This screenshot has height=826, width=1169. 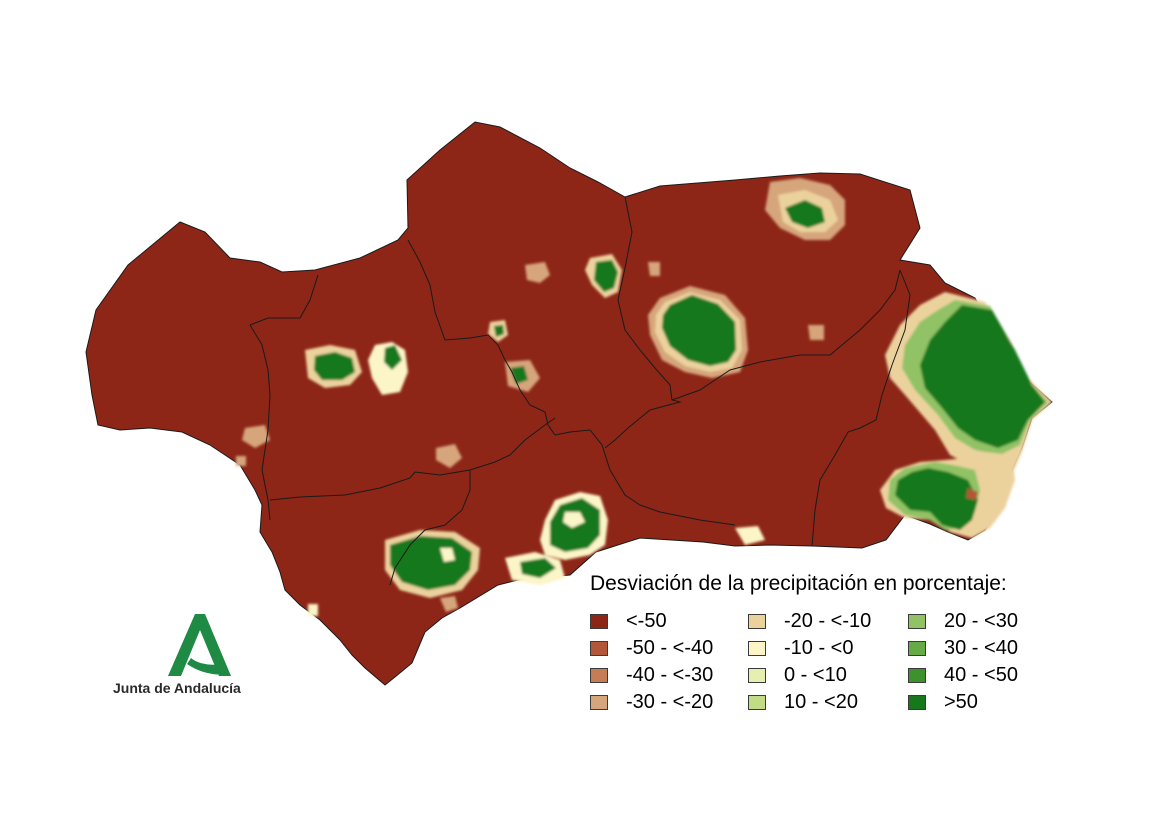 I want to click on legend-label: -10 - <0, so click(x=819, y=647).